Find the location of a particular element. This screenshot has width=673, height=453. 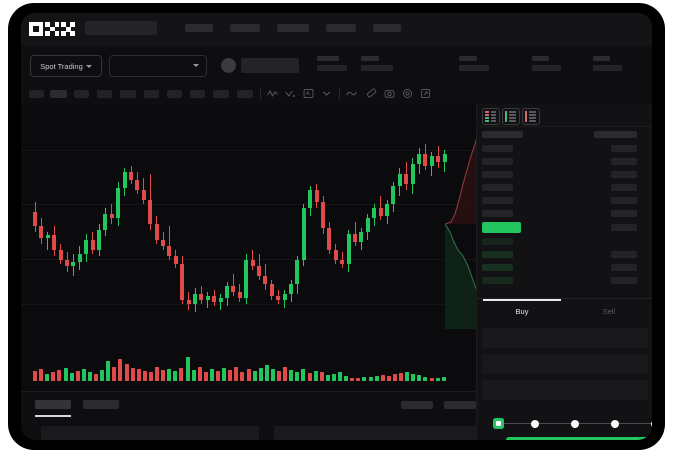

market-type-selector: Spot Trading is located at coordinates (66, 66).